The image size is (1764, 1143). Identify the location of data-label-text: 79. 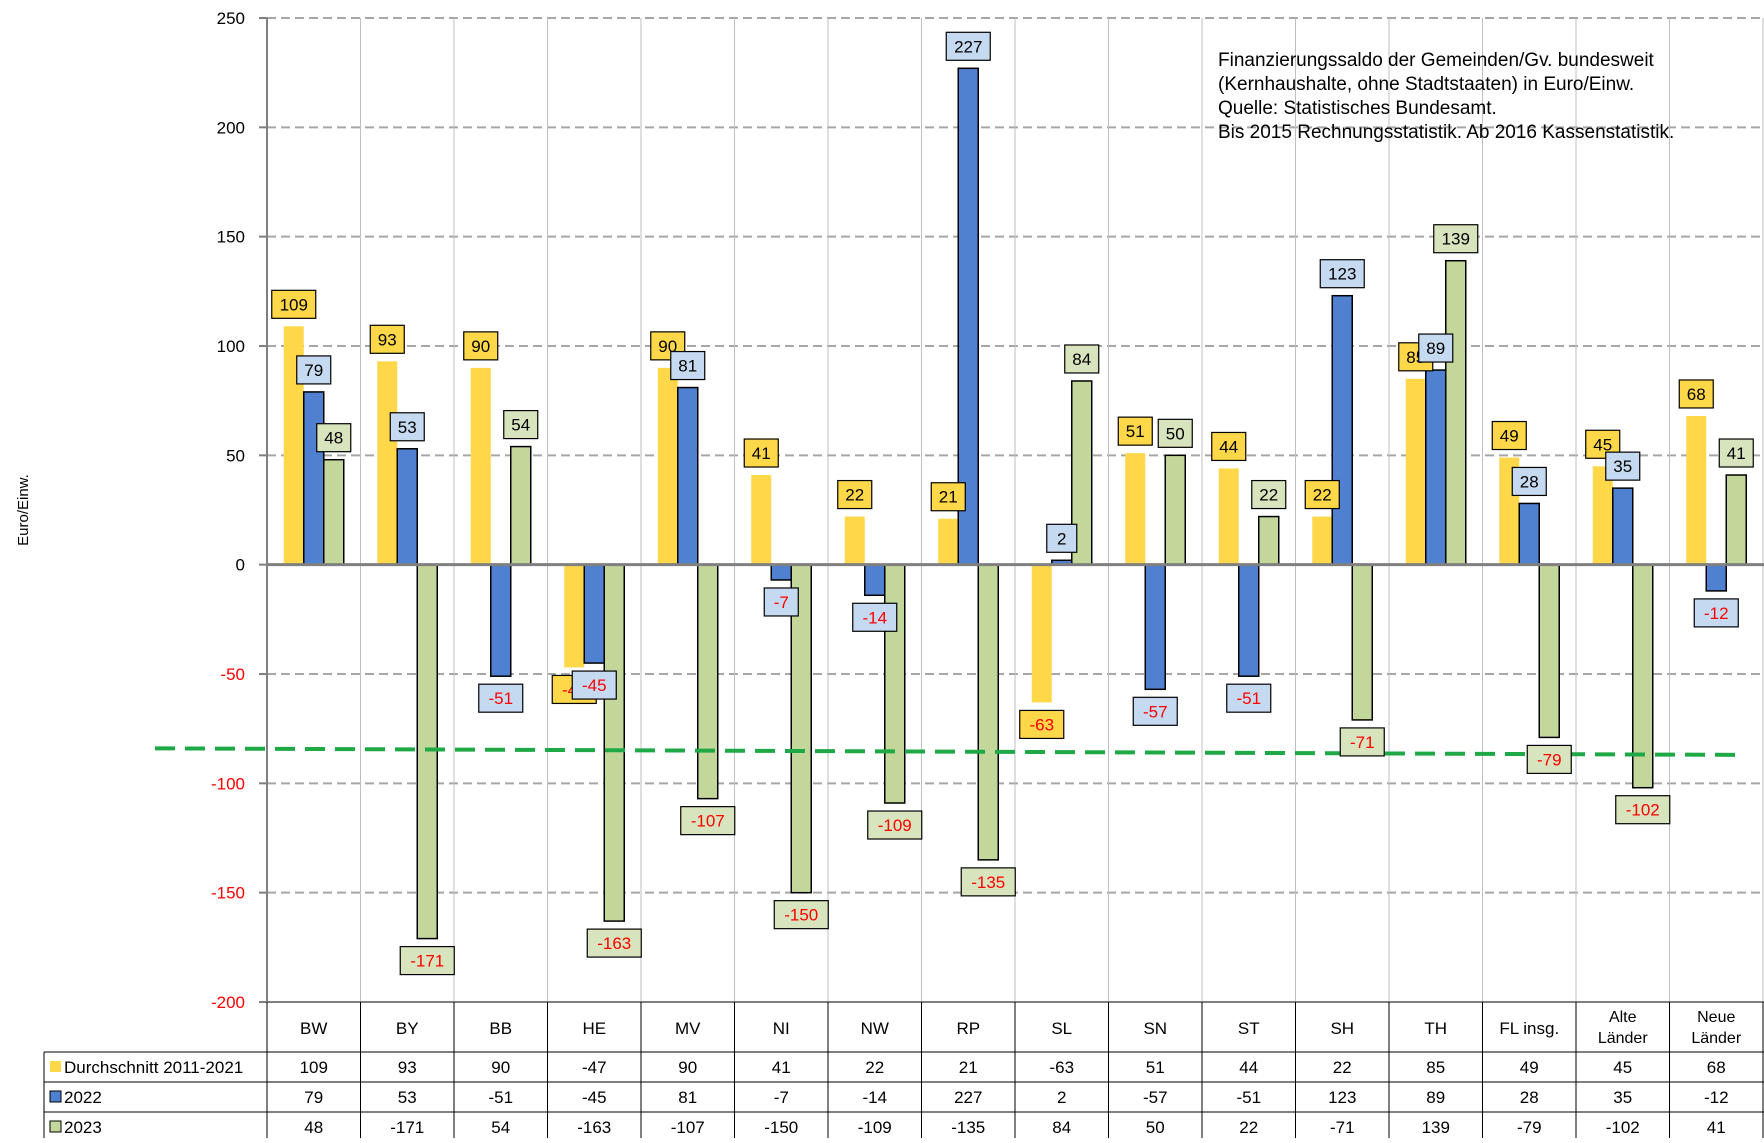
(313, 370).